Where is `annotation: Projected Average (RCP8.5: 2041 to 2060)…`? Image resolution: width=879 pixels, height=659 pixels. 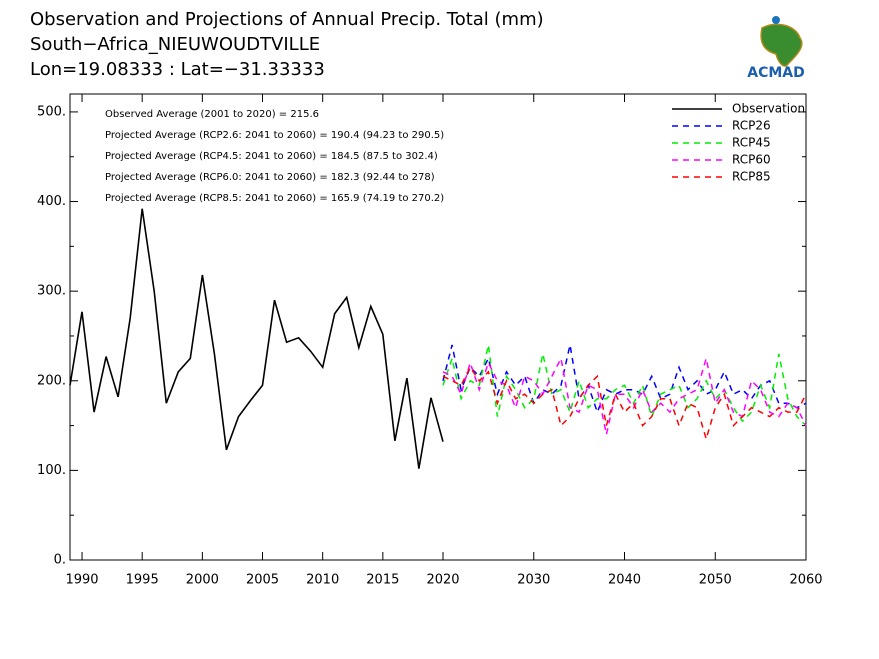
annotation: Projected Average (RCP8.5: 2041 to 2060)… is located at coordinates (274, 198).